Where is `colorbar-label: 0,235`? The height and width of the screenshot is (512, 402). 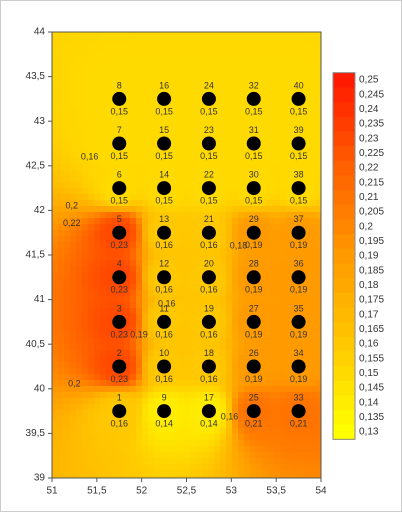
colorbar-label: 0,235 is located at coordinates (371, 124).